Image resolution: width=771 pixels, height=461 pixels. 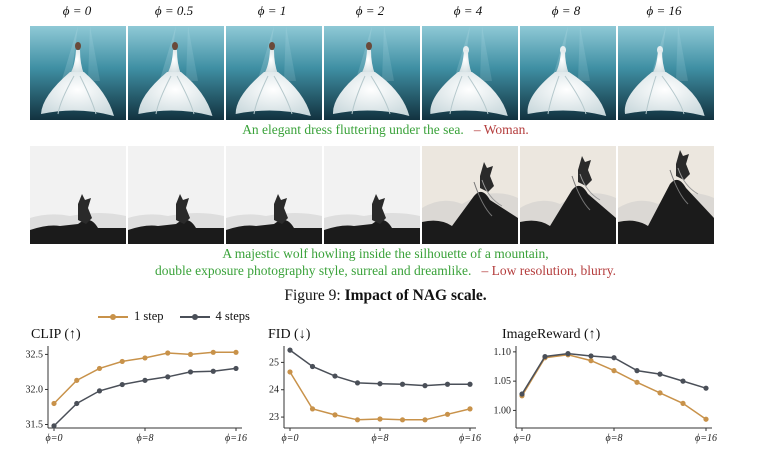 I want to click on figure-title: Figure 9: Impact of NAG scale., so click(x=385, y=296).